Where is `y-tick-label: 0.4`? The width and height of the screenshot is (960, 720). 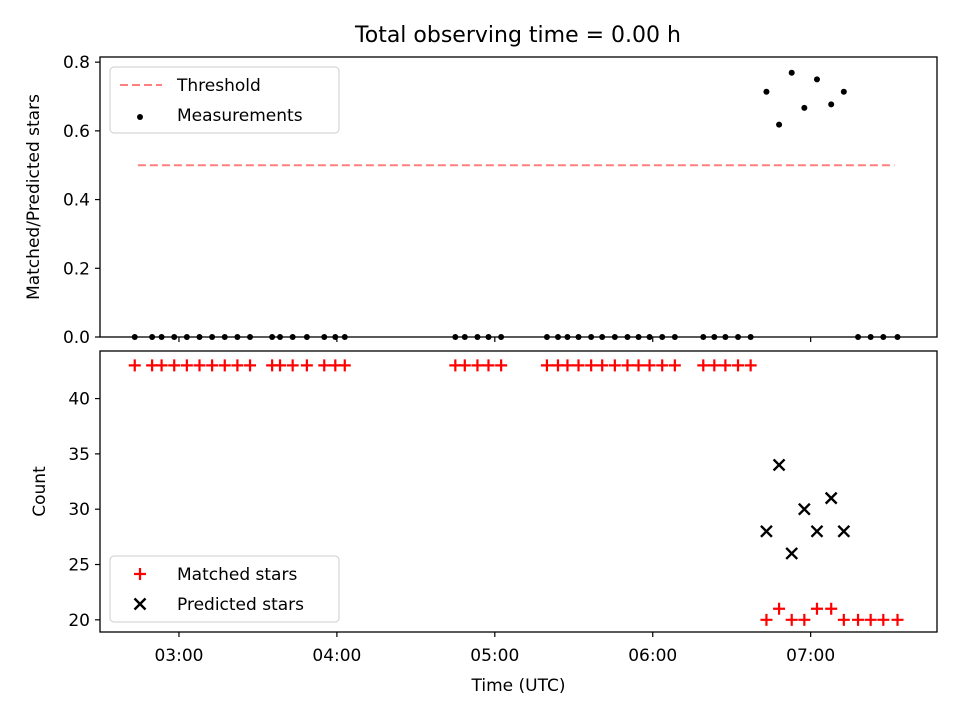
y-tick-label: 0.4 is located at coordinates (76, 201).